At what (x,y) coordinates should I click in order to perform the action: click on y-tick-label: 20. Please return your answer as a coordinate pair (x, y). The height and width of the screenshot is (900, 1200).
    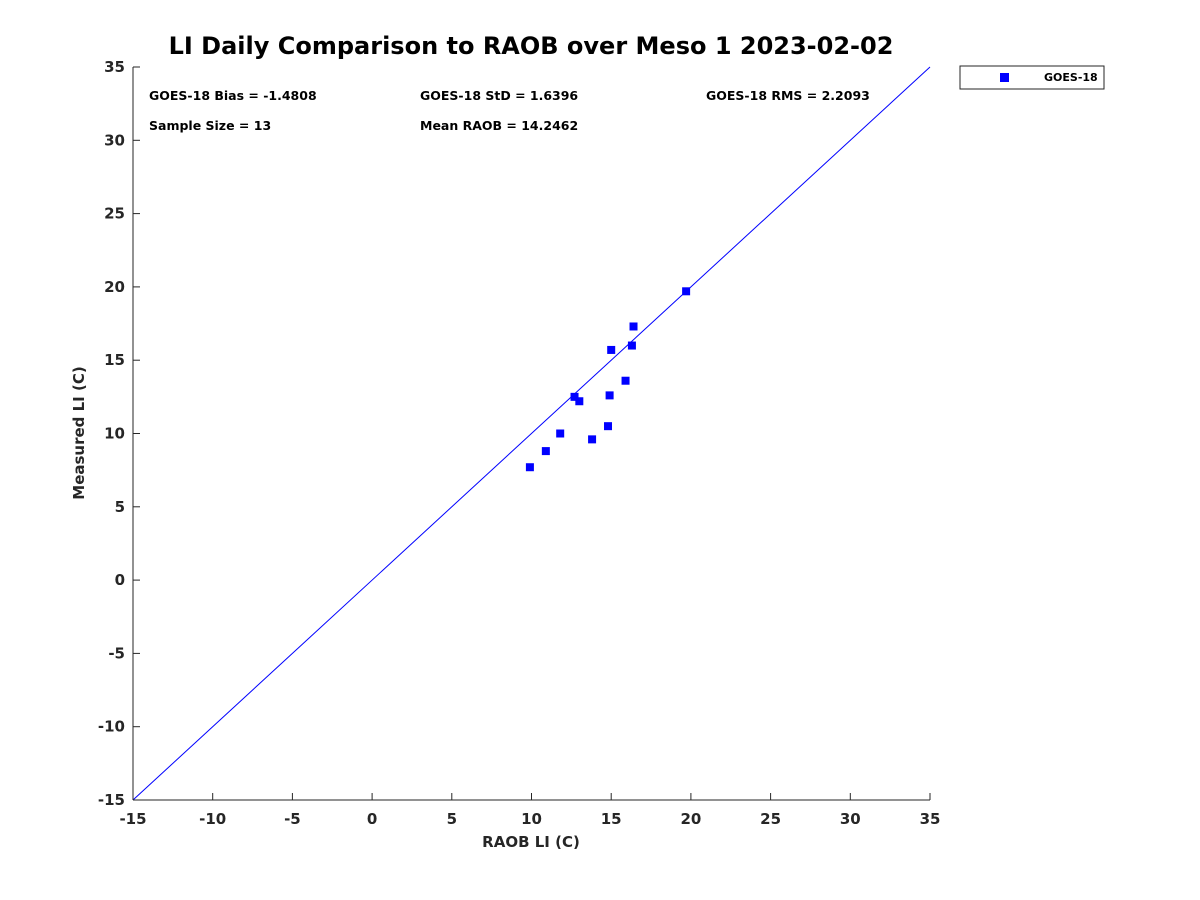
    Looking at the image, I should click on (114, 287).